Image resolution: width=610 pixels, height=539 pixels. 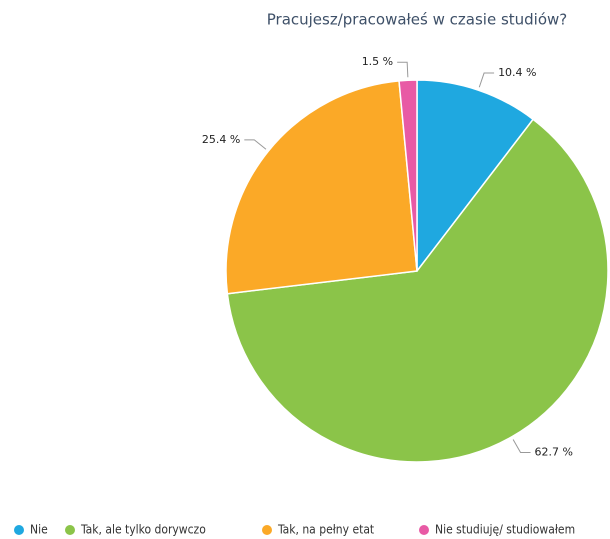 I want to click on legend-label: Tak, na pełny etat, so click(x=325, y=530).